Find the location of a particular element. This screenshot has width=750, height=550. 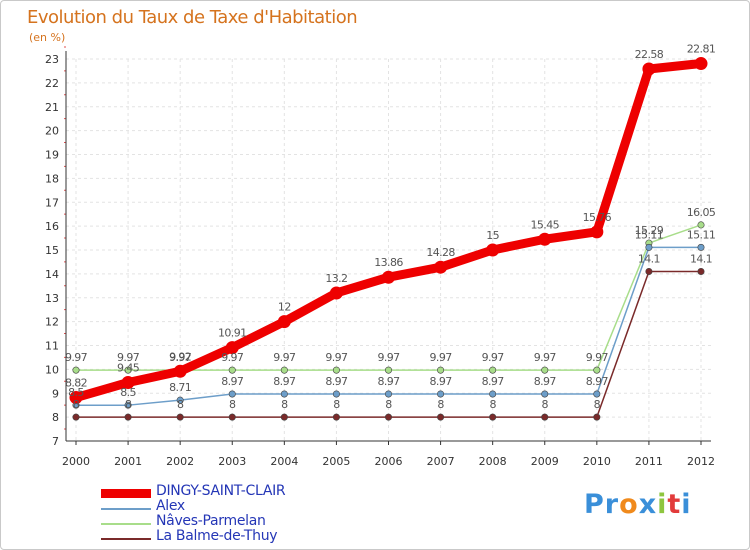

logo-letter: o is located at coordinates (629, 504).